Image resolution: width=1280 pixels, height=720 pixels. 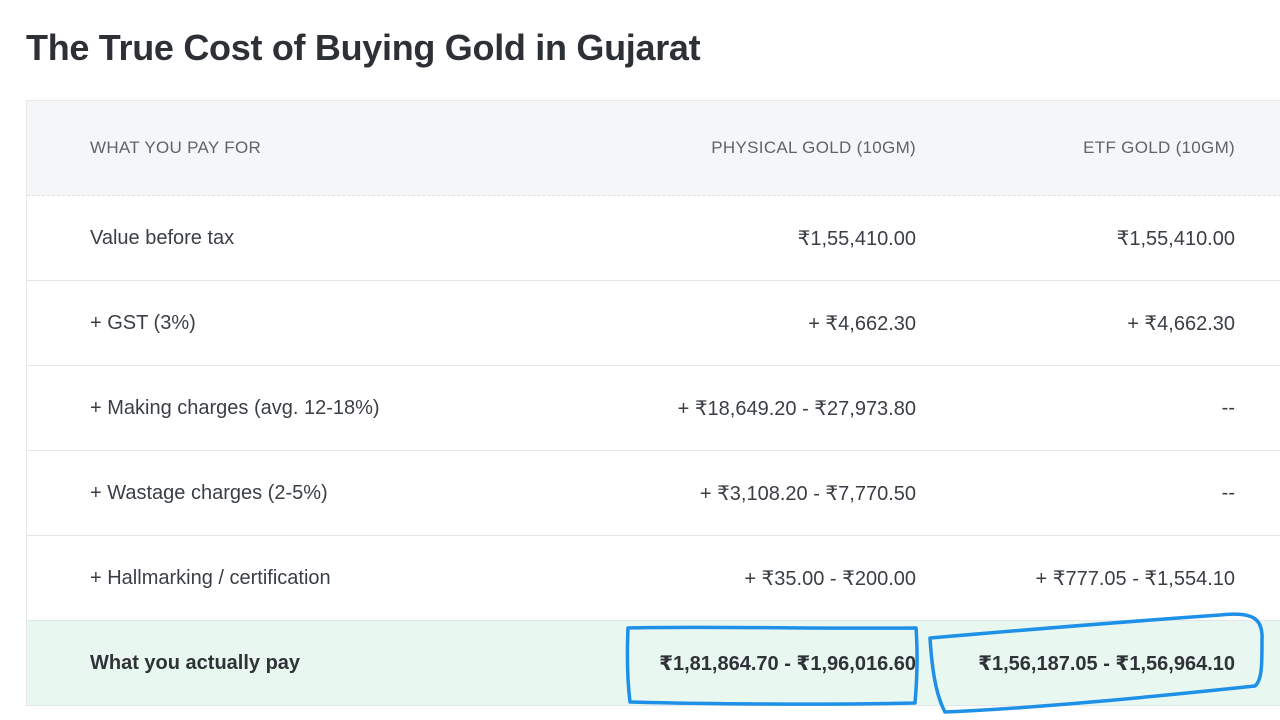 I want to click on physical-gold-value: ₹1,55,410.00, so click(x=856, y=238).